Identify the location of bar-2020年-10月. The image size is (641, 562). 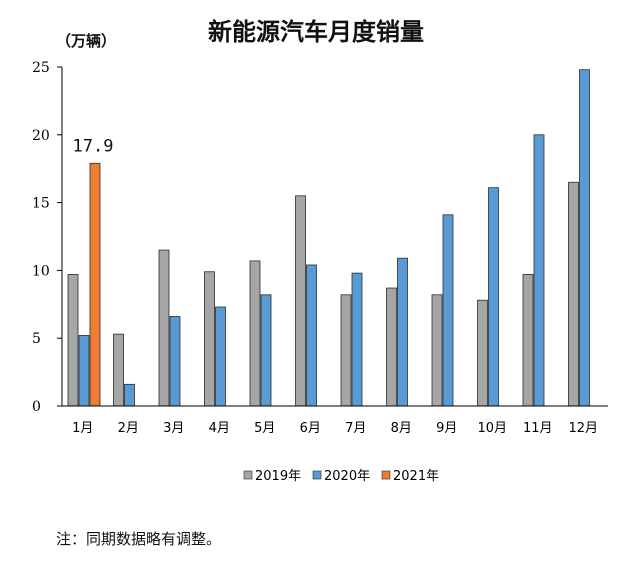
(493, 297).